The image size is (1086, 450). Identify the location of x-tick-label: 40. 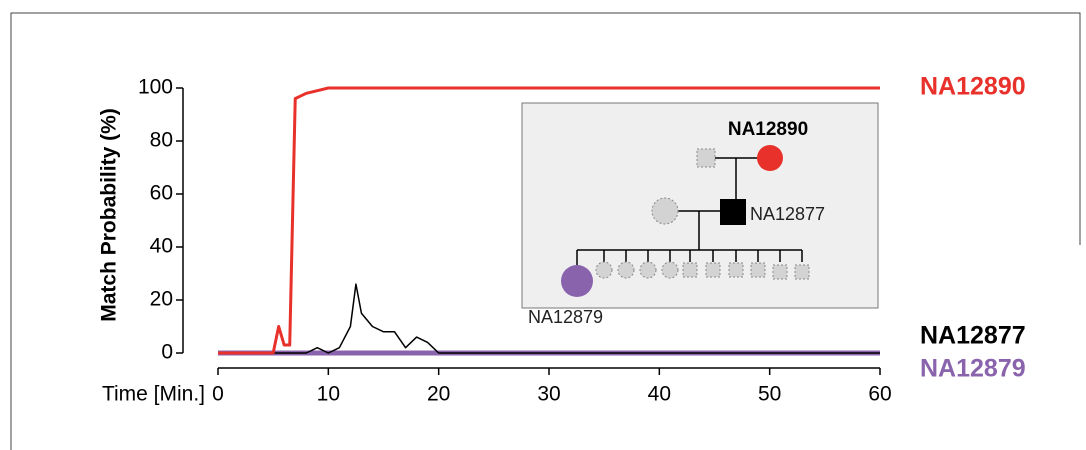
(659, 394).